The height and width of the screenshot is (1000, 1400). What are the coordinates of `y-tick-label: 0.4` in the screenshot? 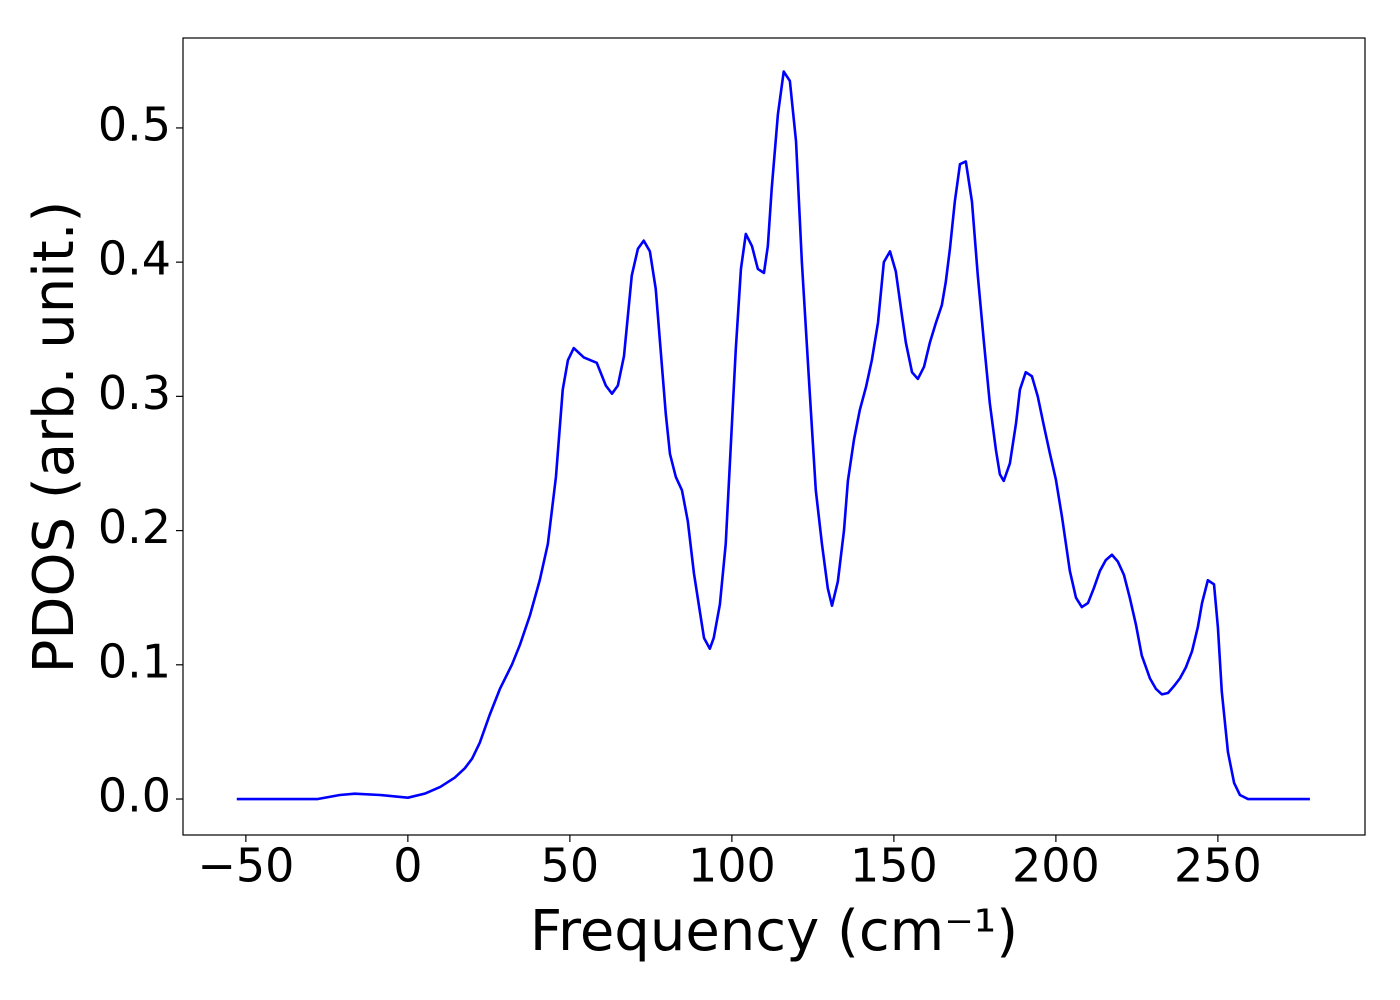 It's located at (134, 259).